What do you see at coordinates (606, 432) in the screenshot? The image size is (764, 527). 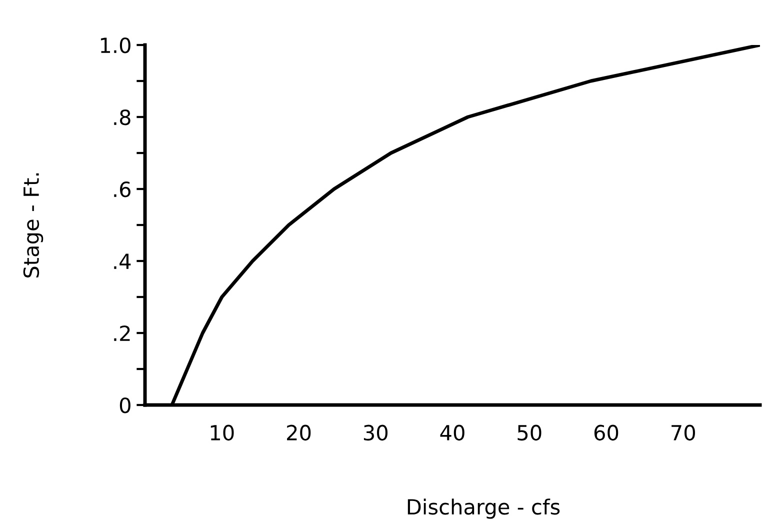 I see `x-tick-label: 60` at bounding box center [606, 432].